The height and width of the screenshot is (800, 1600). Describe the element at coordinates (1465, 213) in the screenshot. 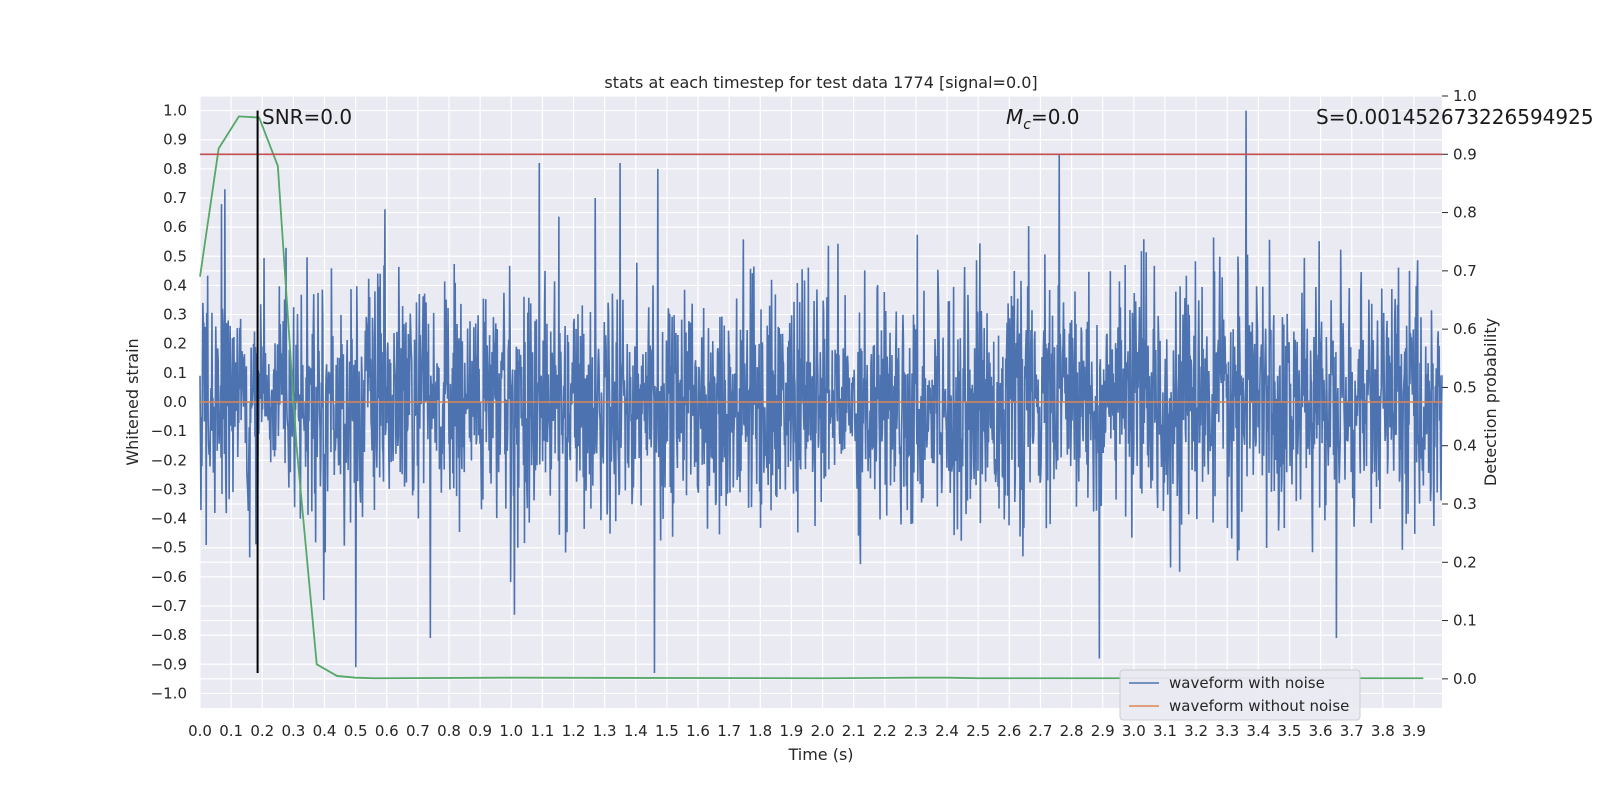

I see `y2-tick-label: 0.8` at that location.